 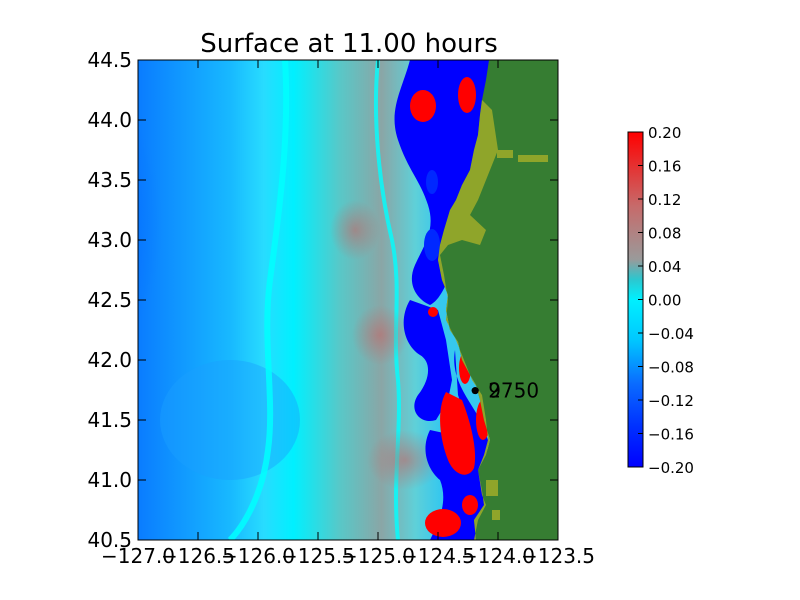 What do you see at coordinates (109, 480) in the screenshot?
I see `y-tick-label: 41.0` at bounding box center [109, 480].